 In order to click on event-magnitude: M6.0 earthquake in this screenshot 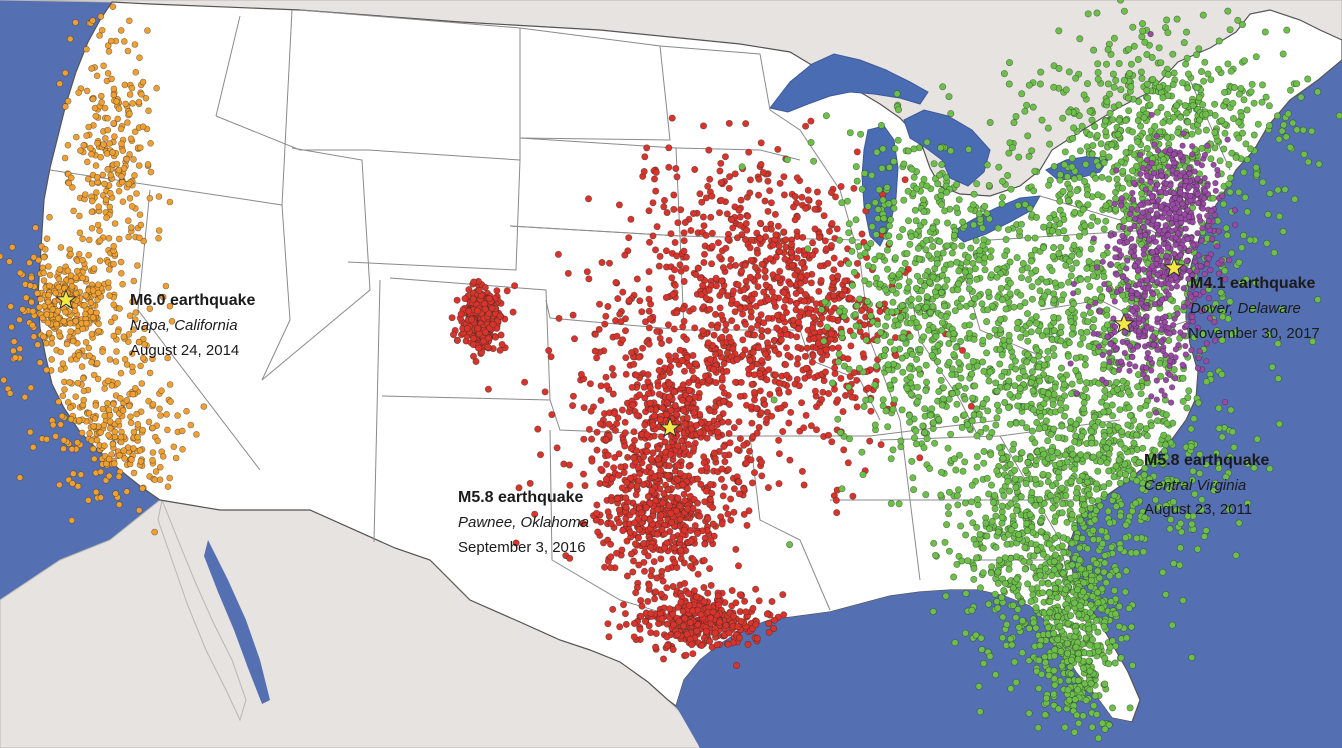, I will do `click(192, 300)`.